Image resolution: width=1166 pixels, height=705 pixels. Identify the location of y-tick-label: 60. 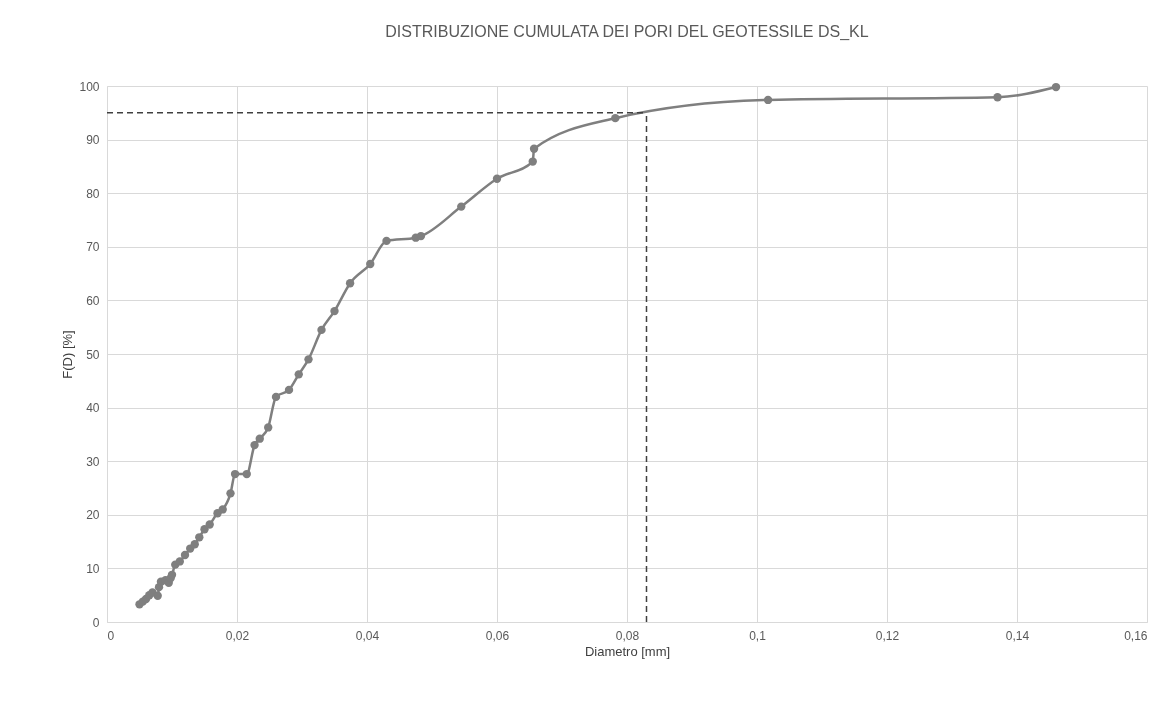
(93, 300).